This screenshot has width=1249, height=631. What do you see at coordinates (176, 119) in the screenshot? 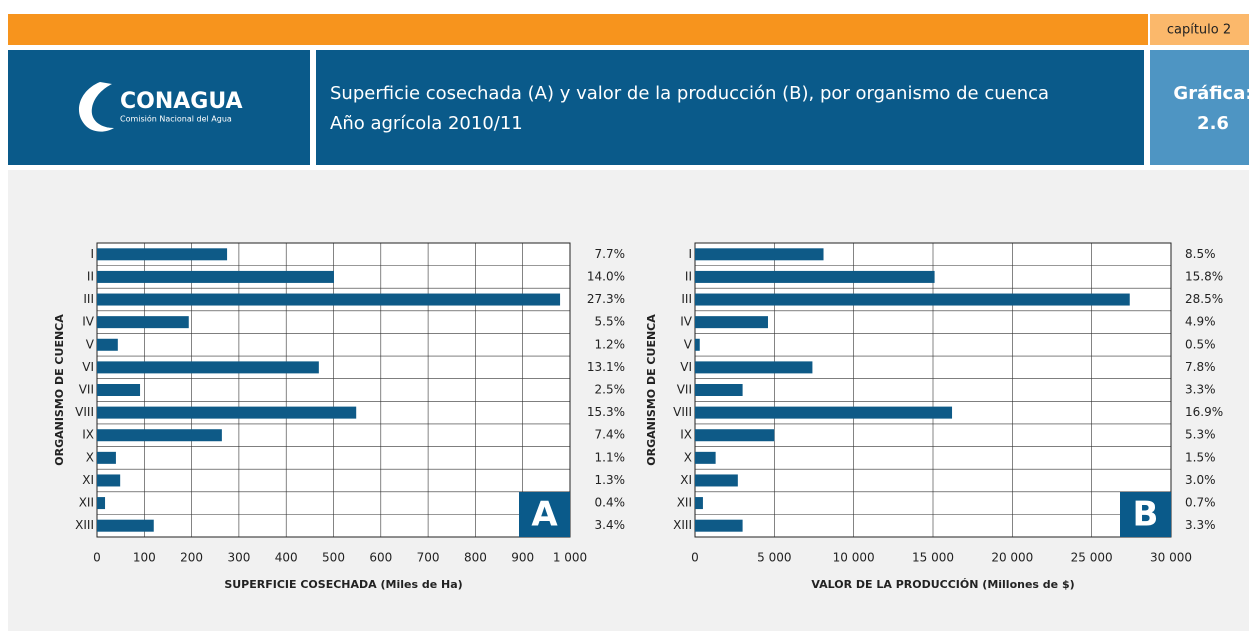
I see `logo-sub: Comisión Nacional del Agua` at bounding box center [176, 119].